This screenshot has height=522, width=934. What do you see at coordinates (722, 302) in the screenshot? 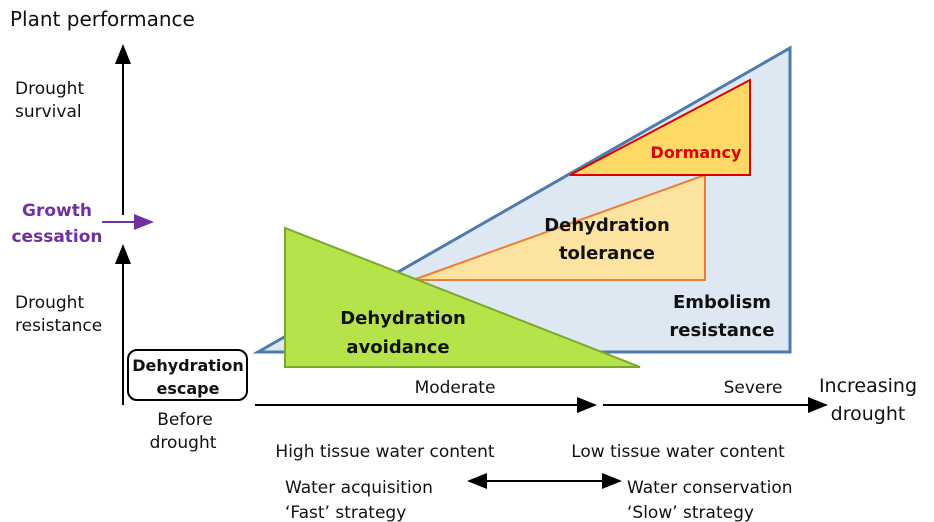
I see `label: Embolism` at bounding box center [722, 302].